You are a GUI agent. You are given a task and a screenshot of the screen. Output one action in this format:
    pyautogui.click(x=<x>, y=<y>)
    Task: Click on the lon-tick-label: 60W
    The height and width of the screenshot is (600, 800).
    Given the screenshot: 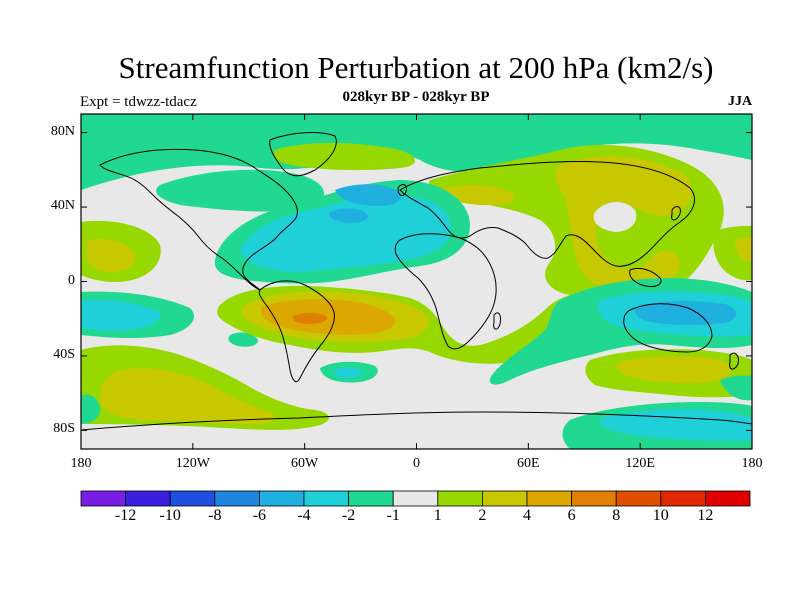 What is the action you would take?
    pyautogui.click(x=305, y=463)
    